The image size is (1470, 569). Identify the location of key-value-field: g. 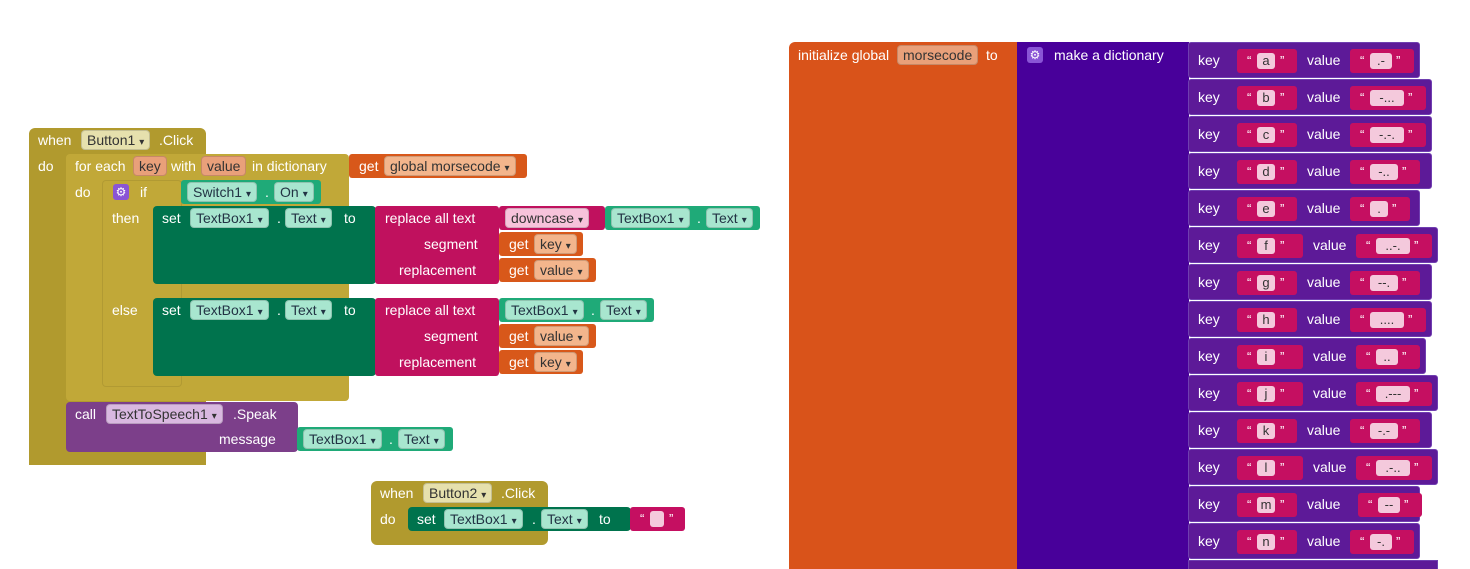
(1266, 283).